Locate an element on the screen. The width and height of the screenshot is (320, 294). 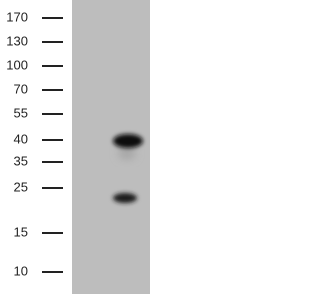
marker-label: 15 is located at coordinates (21, 231).